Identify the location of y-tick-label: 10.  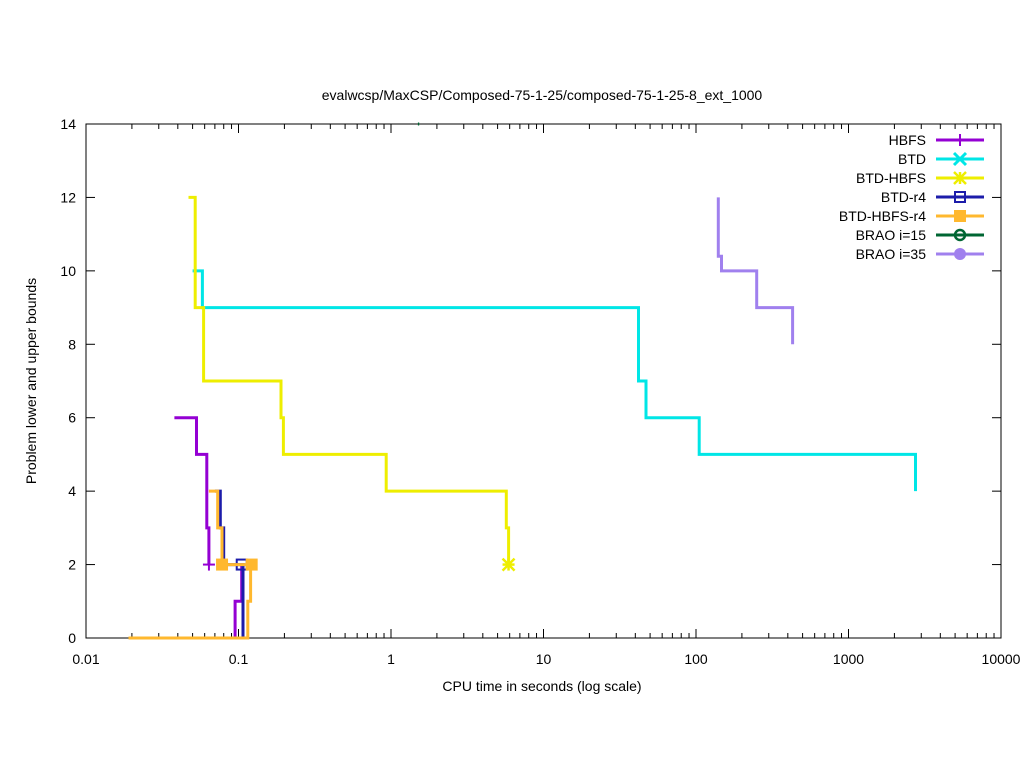
(68, 271).